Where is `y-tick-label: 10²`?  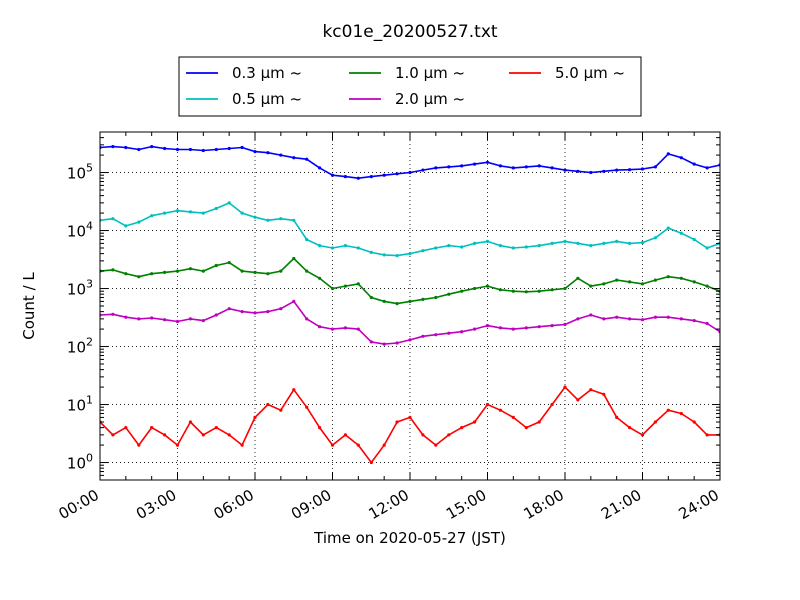
y-tick-label: 10² is located at coordinates (80, 346).